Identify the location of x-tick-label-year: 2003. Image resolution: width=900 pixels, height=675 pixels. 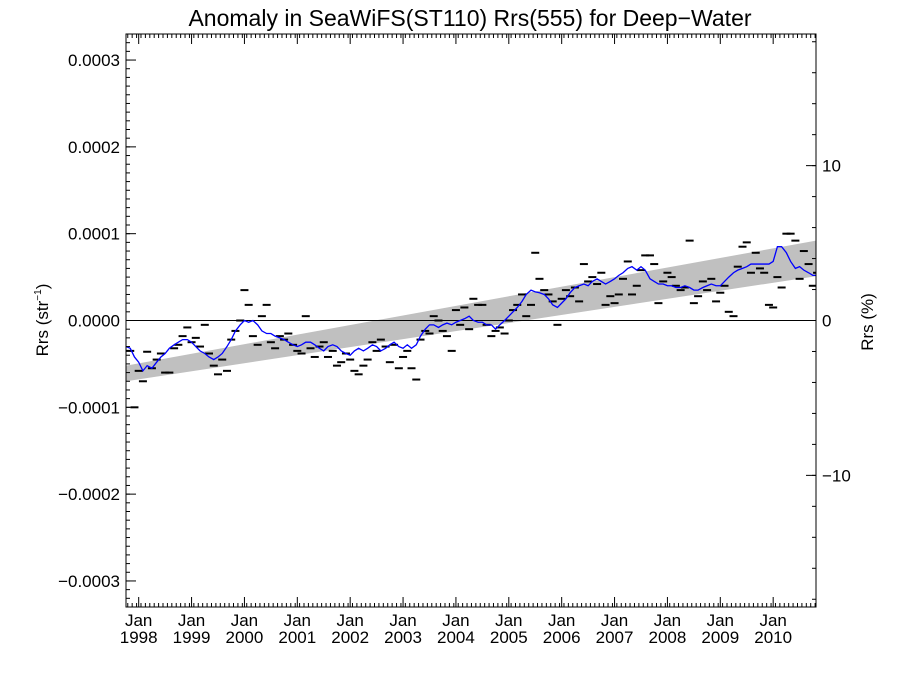
(403, 637).